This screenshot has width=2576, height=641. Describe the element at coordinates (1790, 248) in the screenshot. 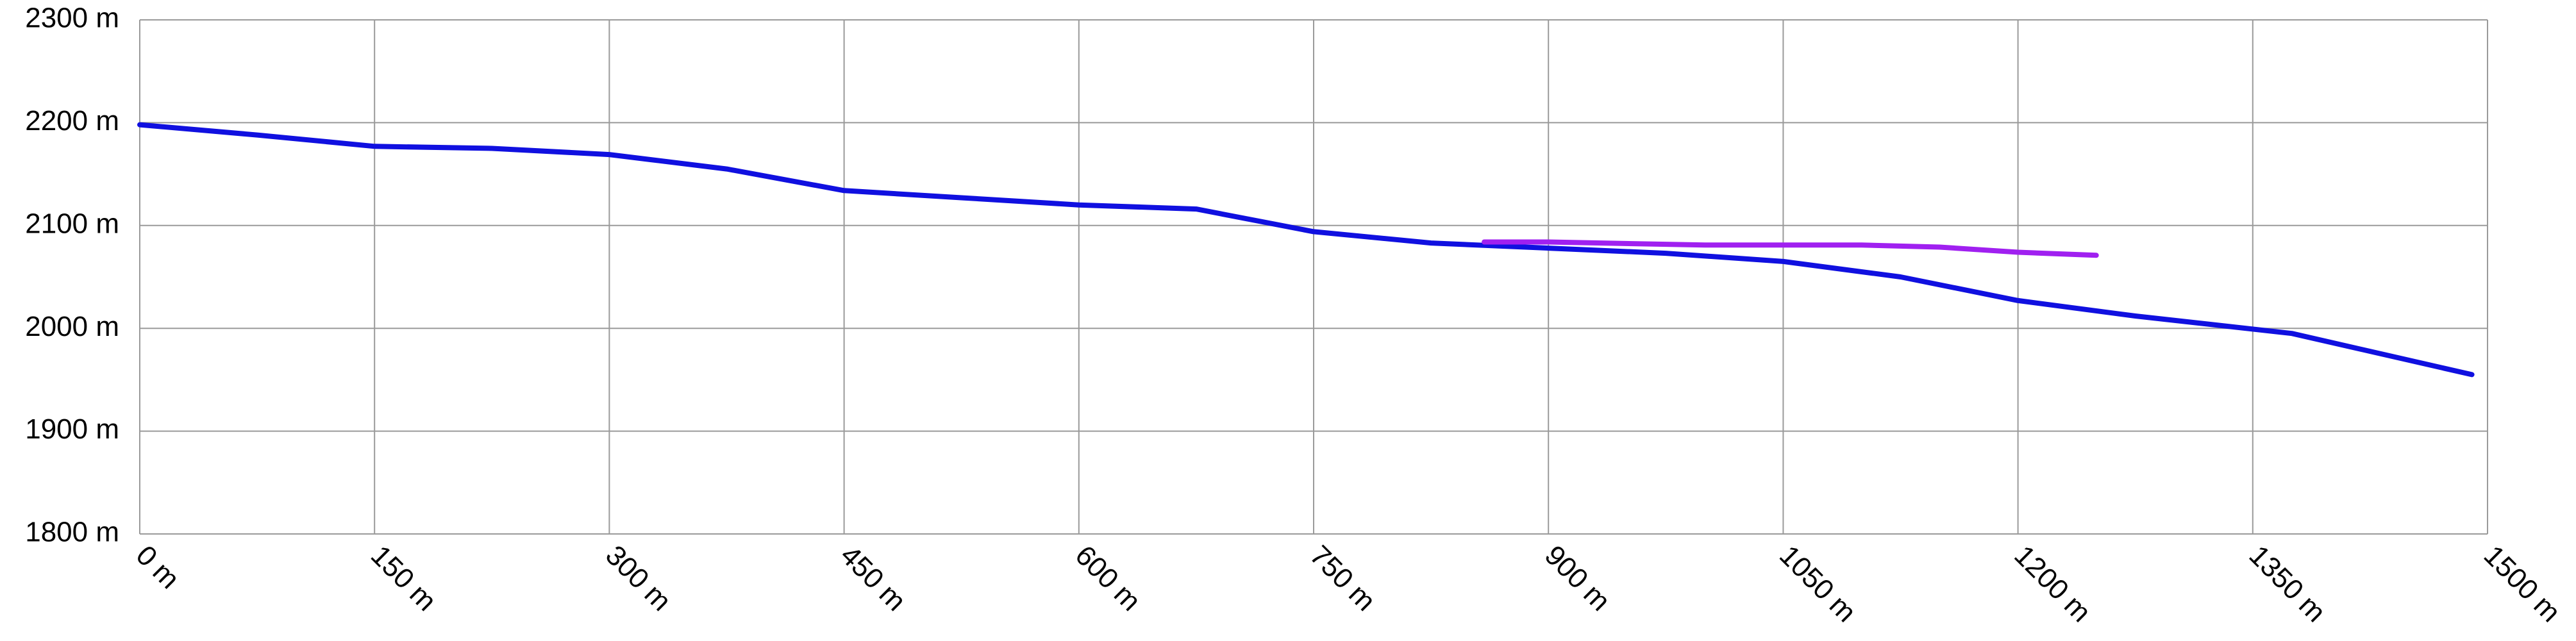

I see `series-line` at that location.